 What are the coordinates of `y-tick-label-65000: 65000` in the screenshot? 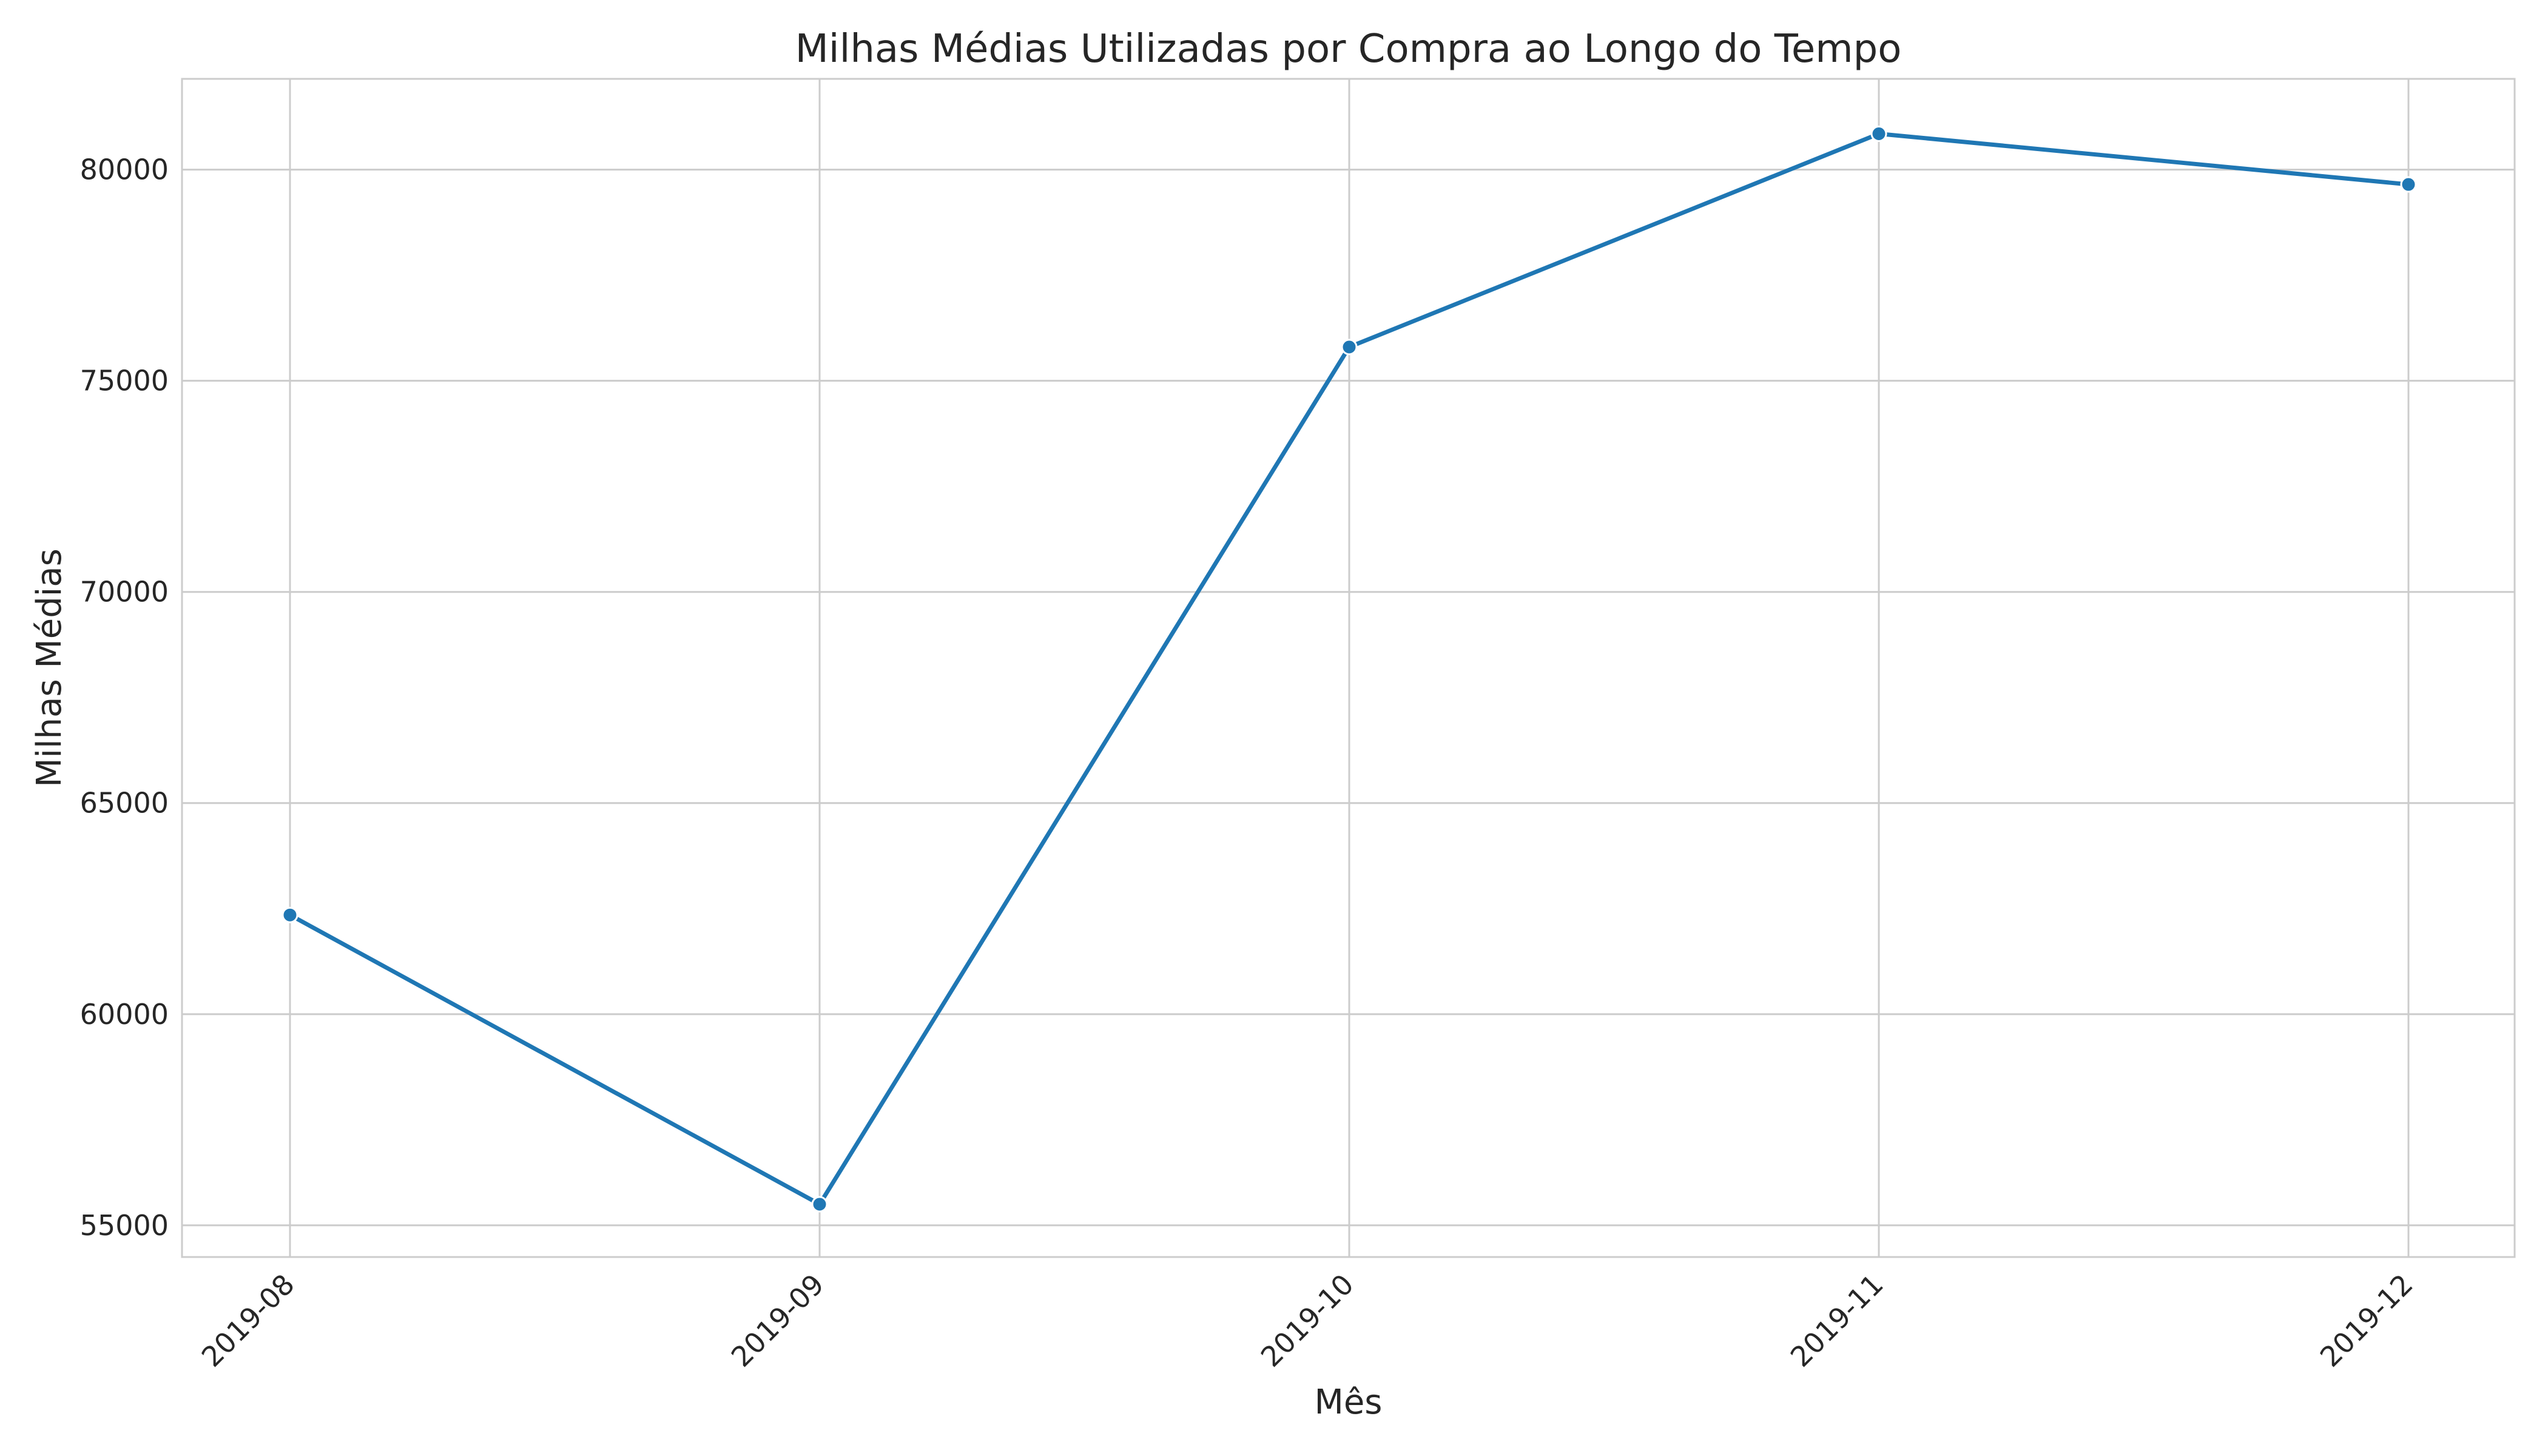 It's located at (124, 803).